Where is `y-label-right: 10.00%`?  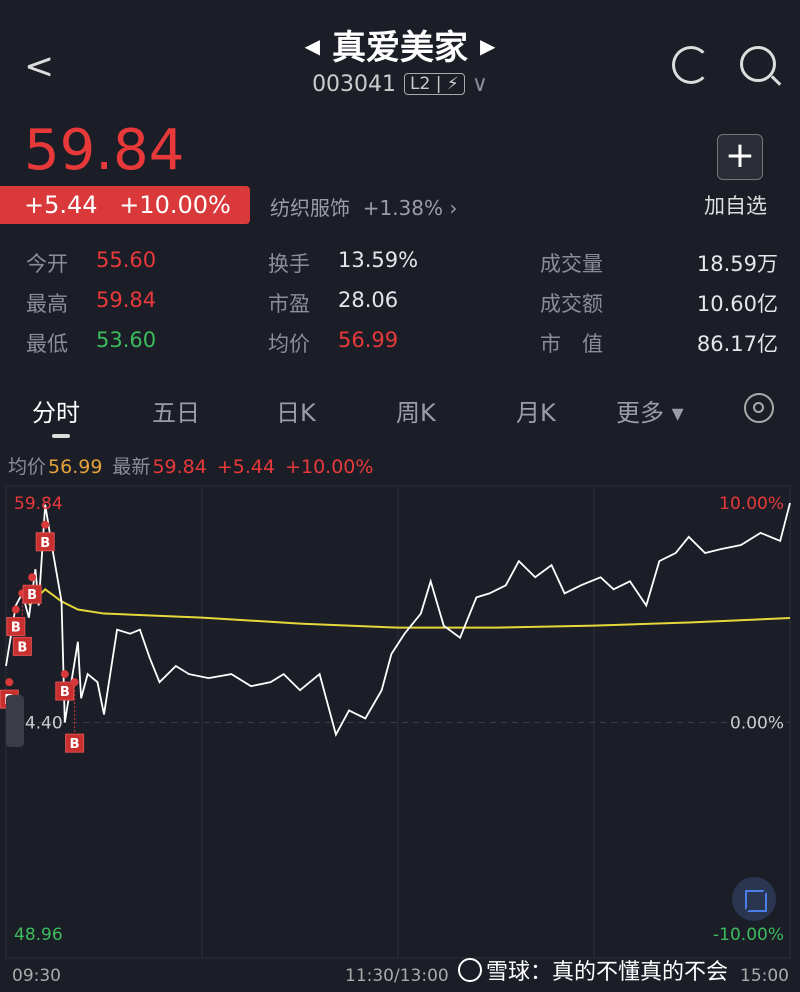
y-label-right: 10.00% is located at coordinates (751, 504).